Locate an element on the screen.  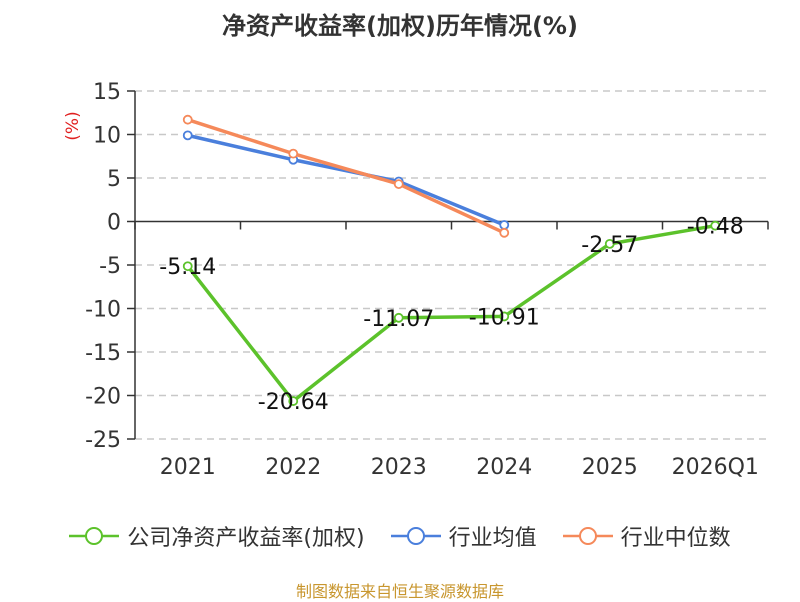
legend-item: 行业中位数 is located at coordinates (646, 536).